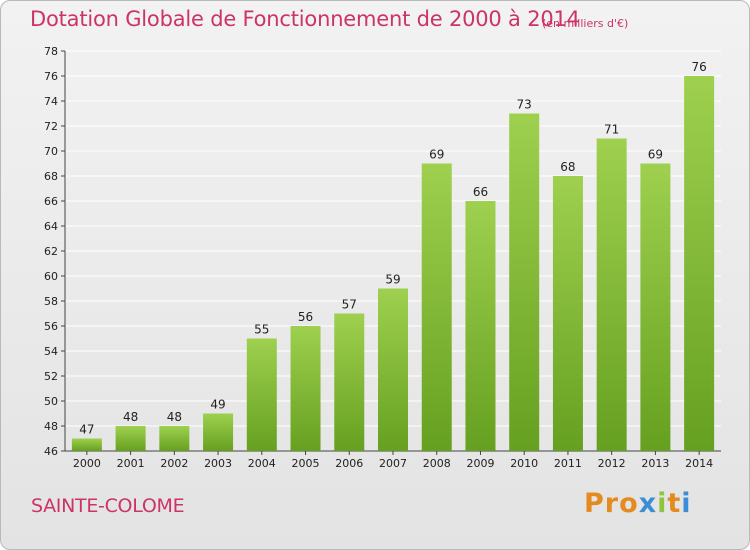 The image size is (750, 550). I want to click on bar-2014, so click(699, 263).